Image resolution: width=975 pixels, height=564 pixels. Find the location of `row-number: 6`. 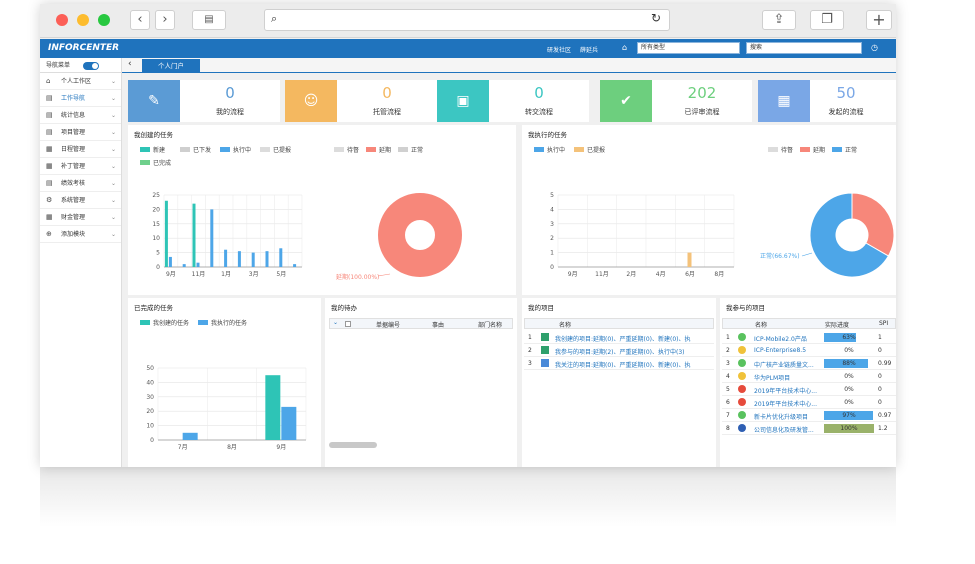

row-number: 6 is located at coordinates (728, 402).